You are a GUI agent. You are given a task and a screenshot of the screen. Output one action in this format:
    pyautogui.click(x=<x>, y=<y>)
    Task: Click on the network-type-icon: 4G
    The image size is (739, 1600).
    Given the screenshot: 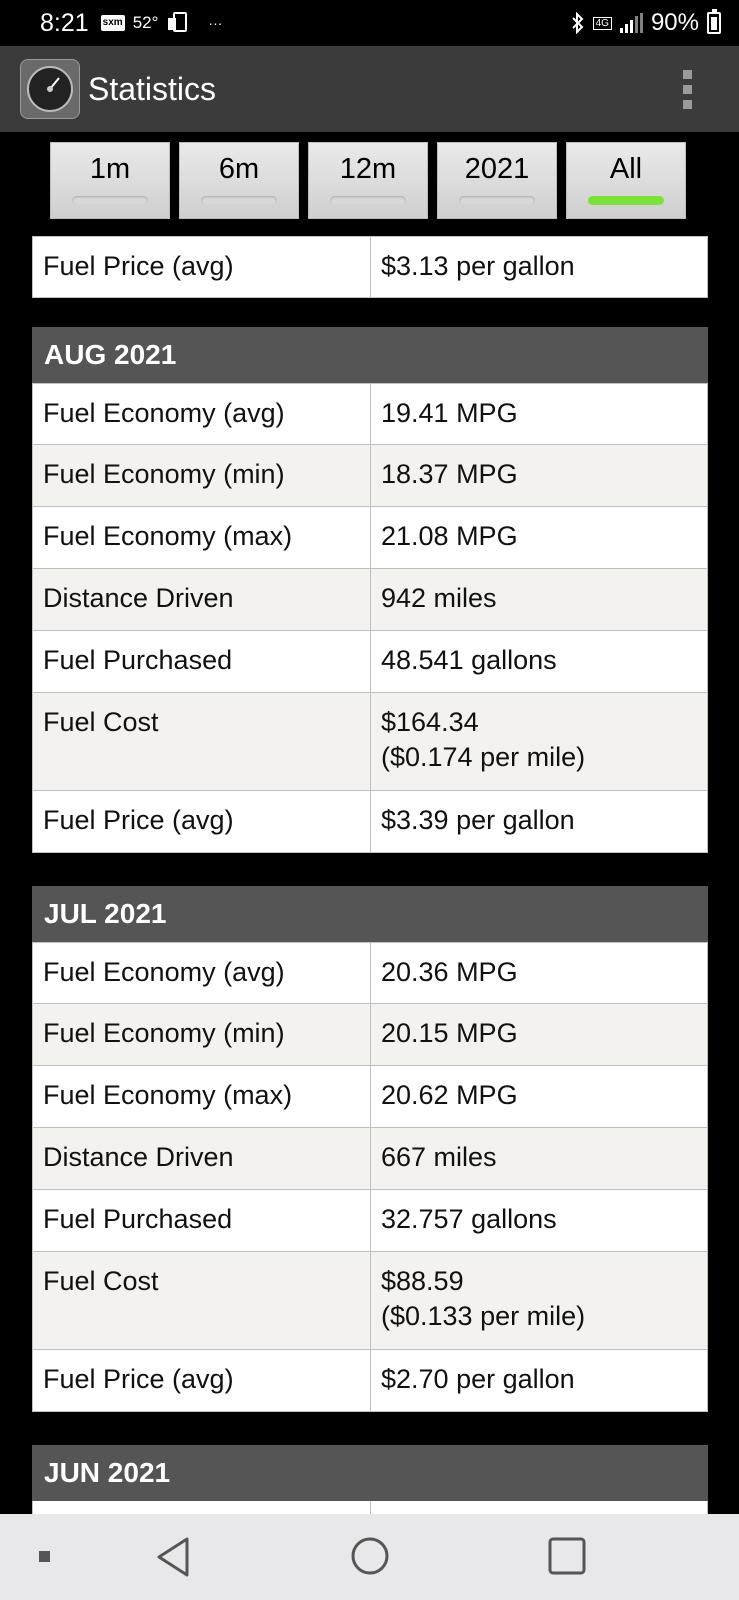 What is the action you would take?
    pyautogui.click(x=602, y=23)
    